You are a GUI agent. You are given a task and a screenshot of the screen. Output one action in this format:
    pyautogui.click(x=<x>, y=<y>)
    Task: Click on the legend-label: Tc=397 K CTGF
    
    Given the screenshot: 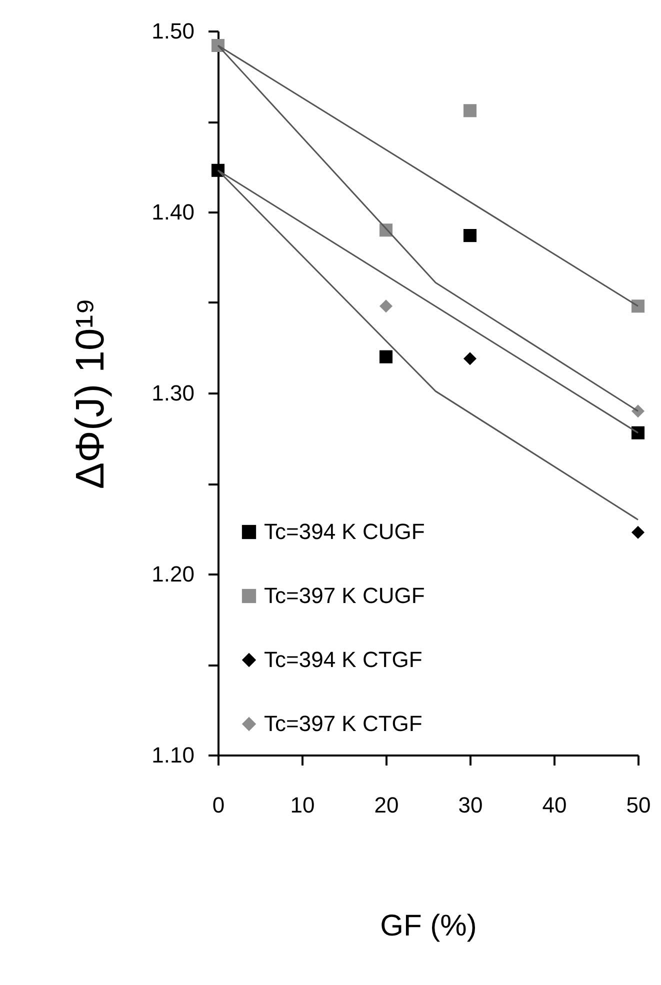 What is the action you would take?
    pyautogui.click(x=343, y=723)
    